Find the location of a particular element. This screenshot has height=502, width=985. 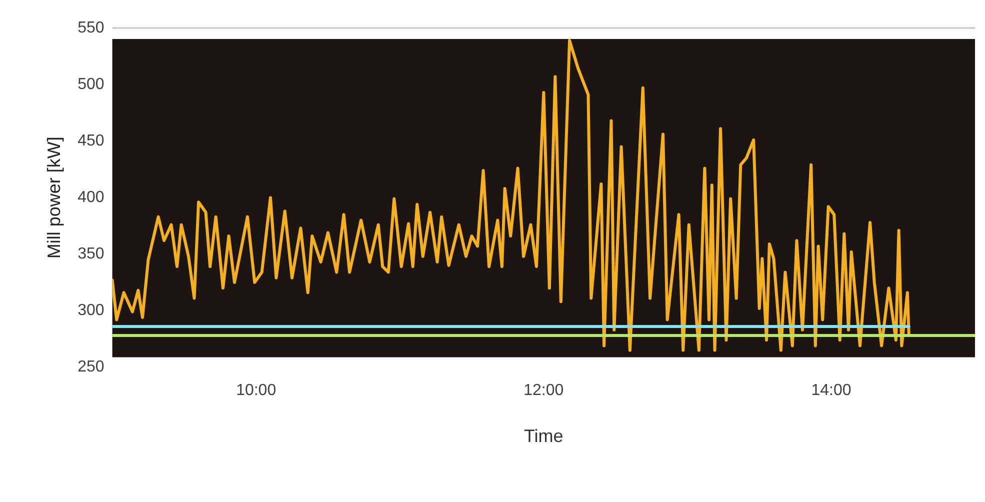

y-tick-label: 250 is located at coordinates (91, 367).